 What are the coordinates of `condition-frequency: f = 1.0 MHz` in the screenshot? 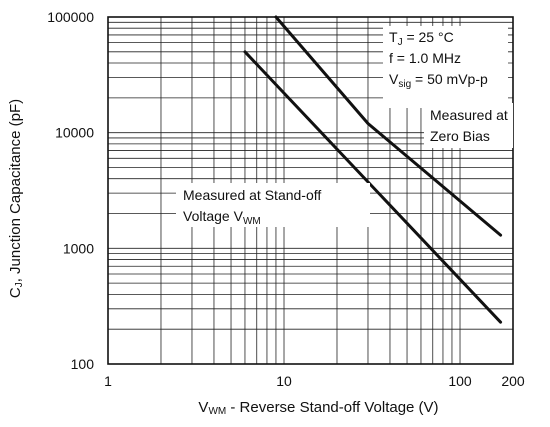 It's located at (425, 58).